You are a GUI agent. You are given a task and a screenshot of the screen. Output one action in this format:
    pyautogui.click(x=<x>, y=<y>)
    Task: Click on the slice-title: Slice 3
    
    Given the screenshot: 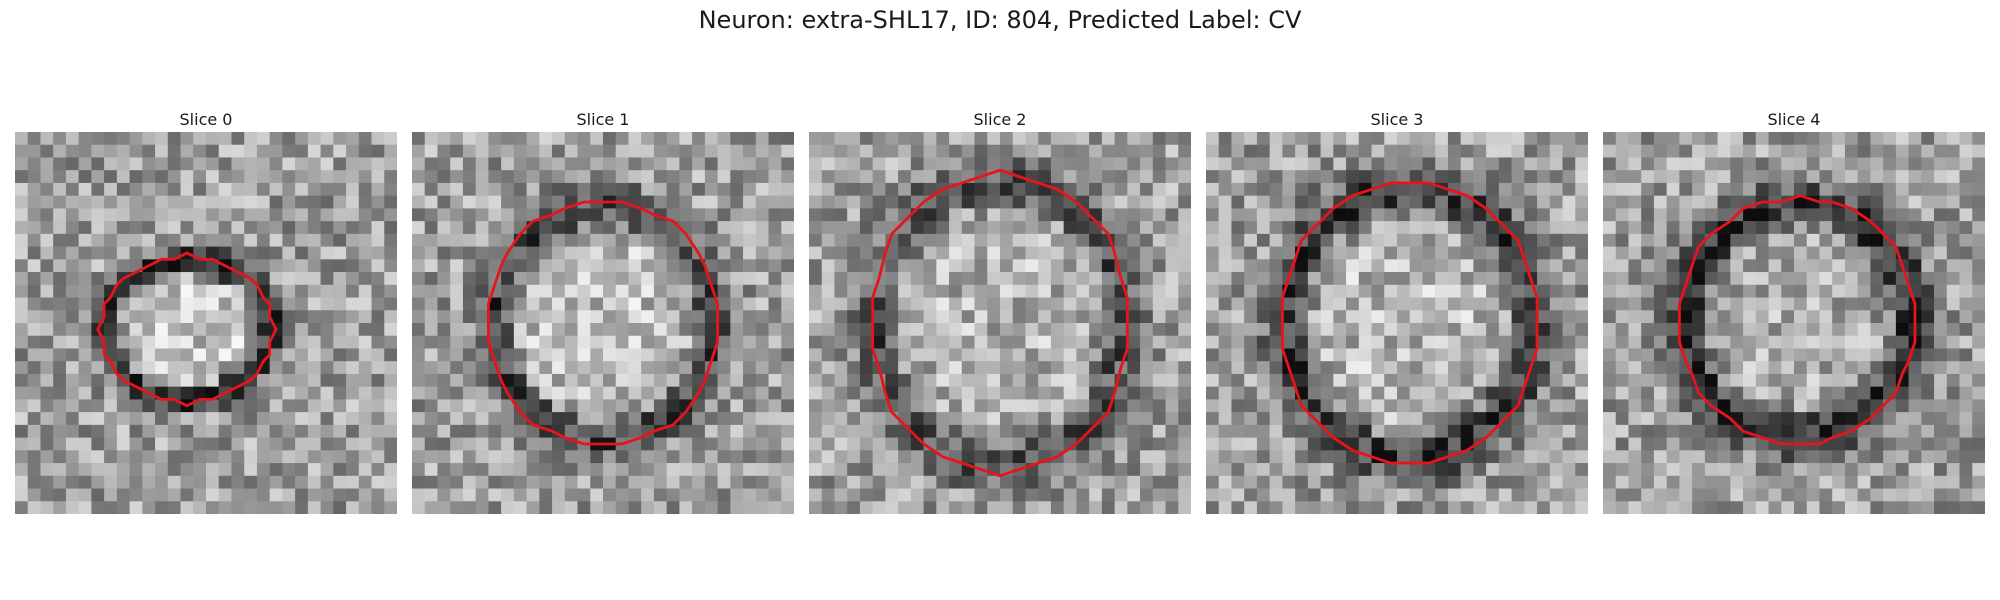 What is the action you would take?
    pyautogui.click(x=1397, y=119)
    